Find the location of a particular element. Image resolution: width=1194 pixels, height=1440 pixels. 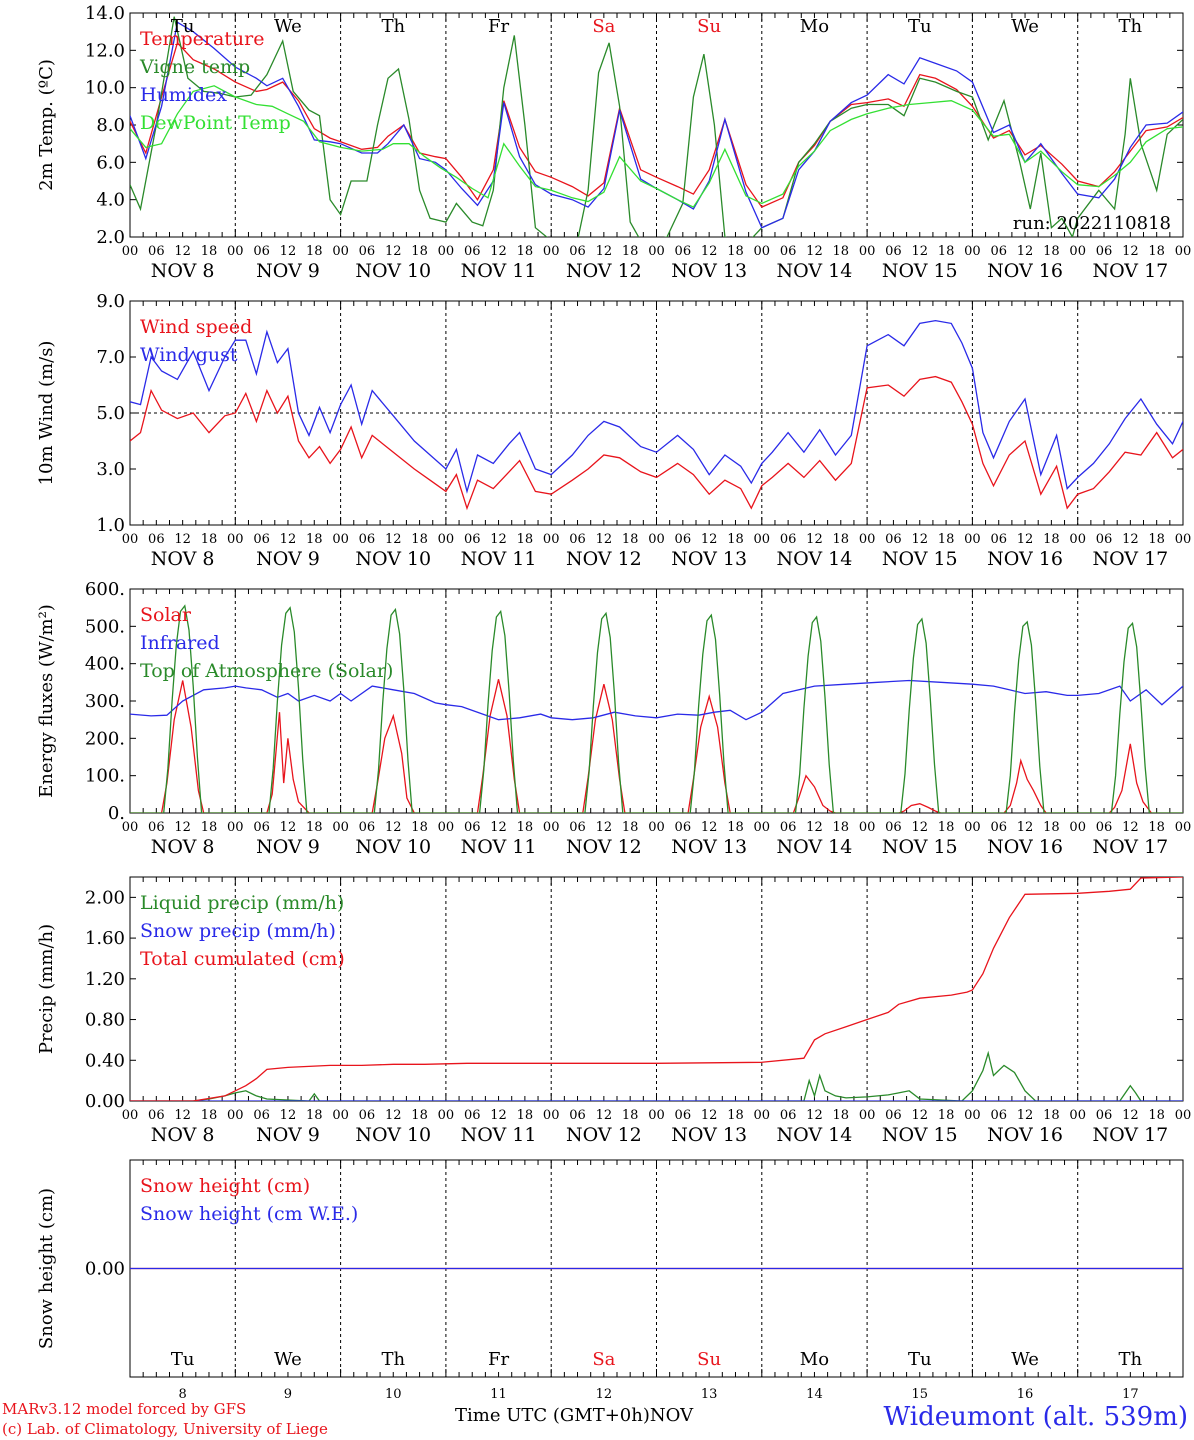

day-number-label: 14 is located at coordinates (814, 1393).